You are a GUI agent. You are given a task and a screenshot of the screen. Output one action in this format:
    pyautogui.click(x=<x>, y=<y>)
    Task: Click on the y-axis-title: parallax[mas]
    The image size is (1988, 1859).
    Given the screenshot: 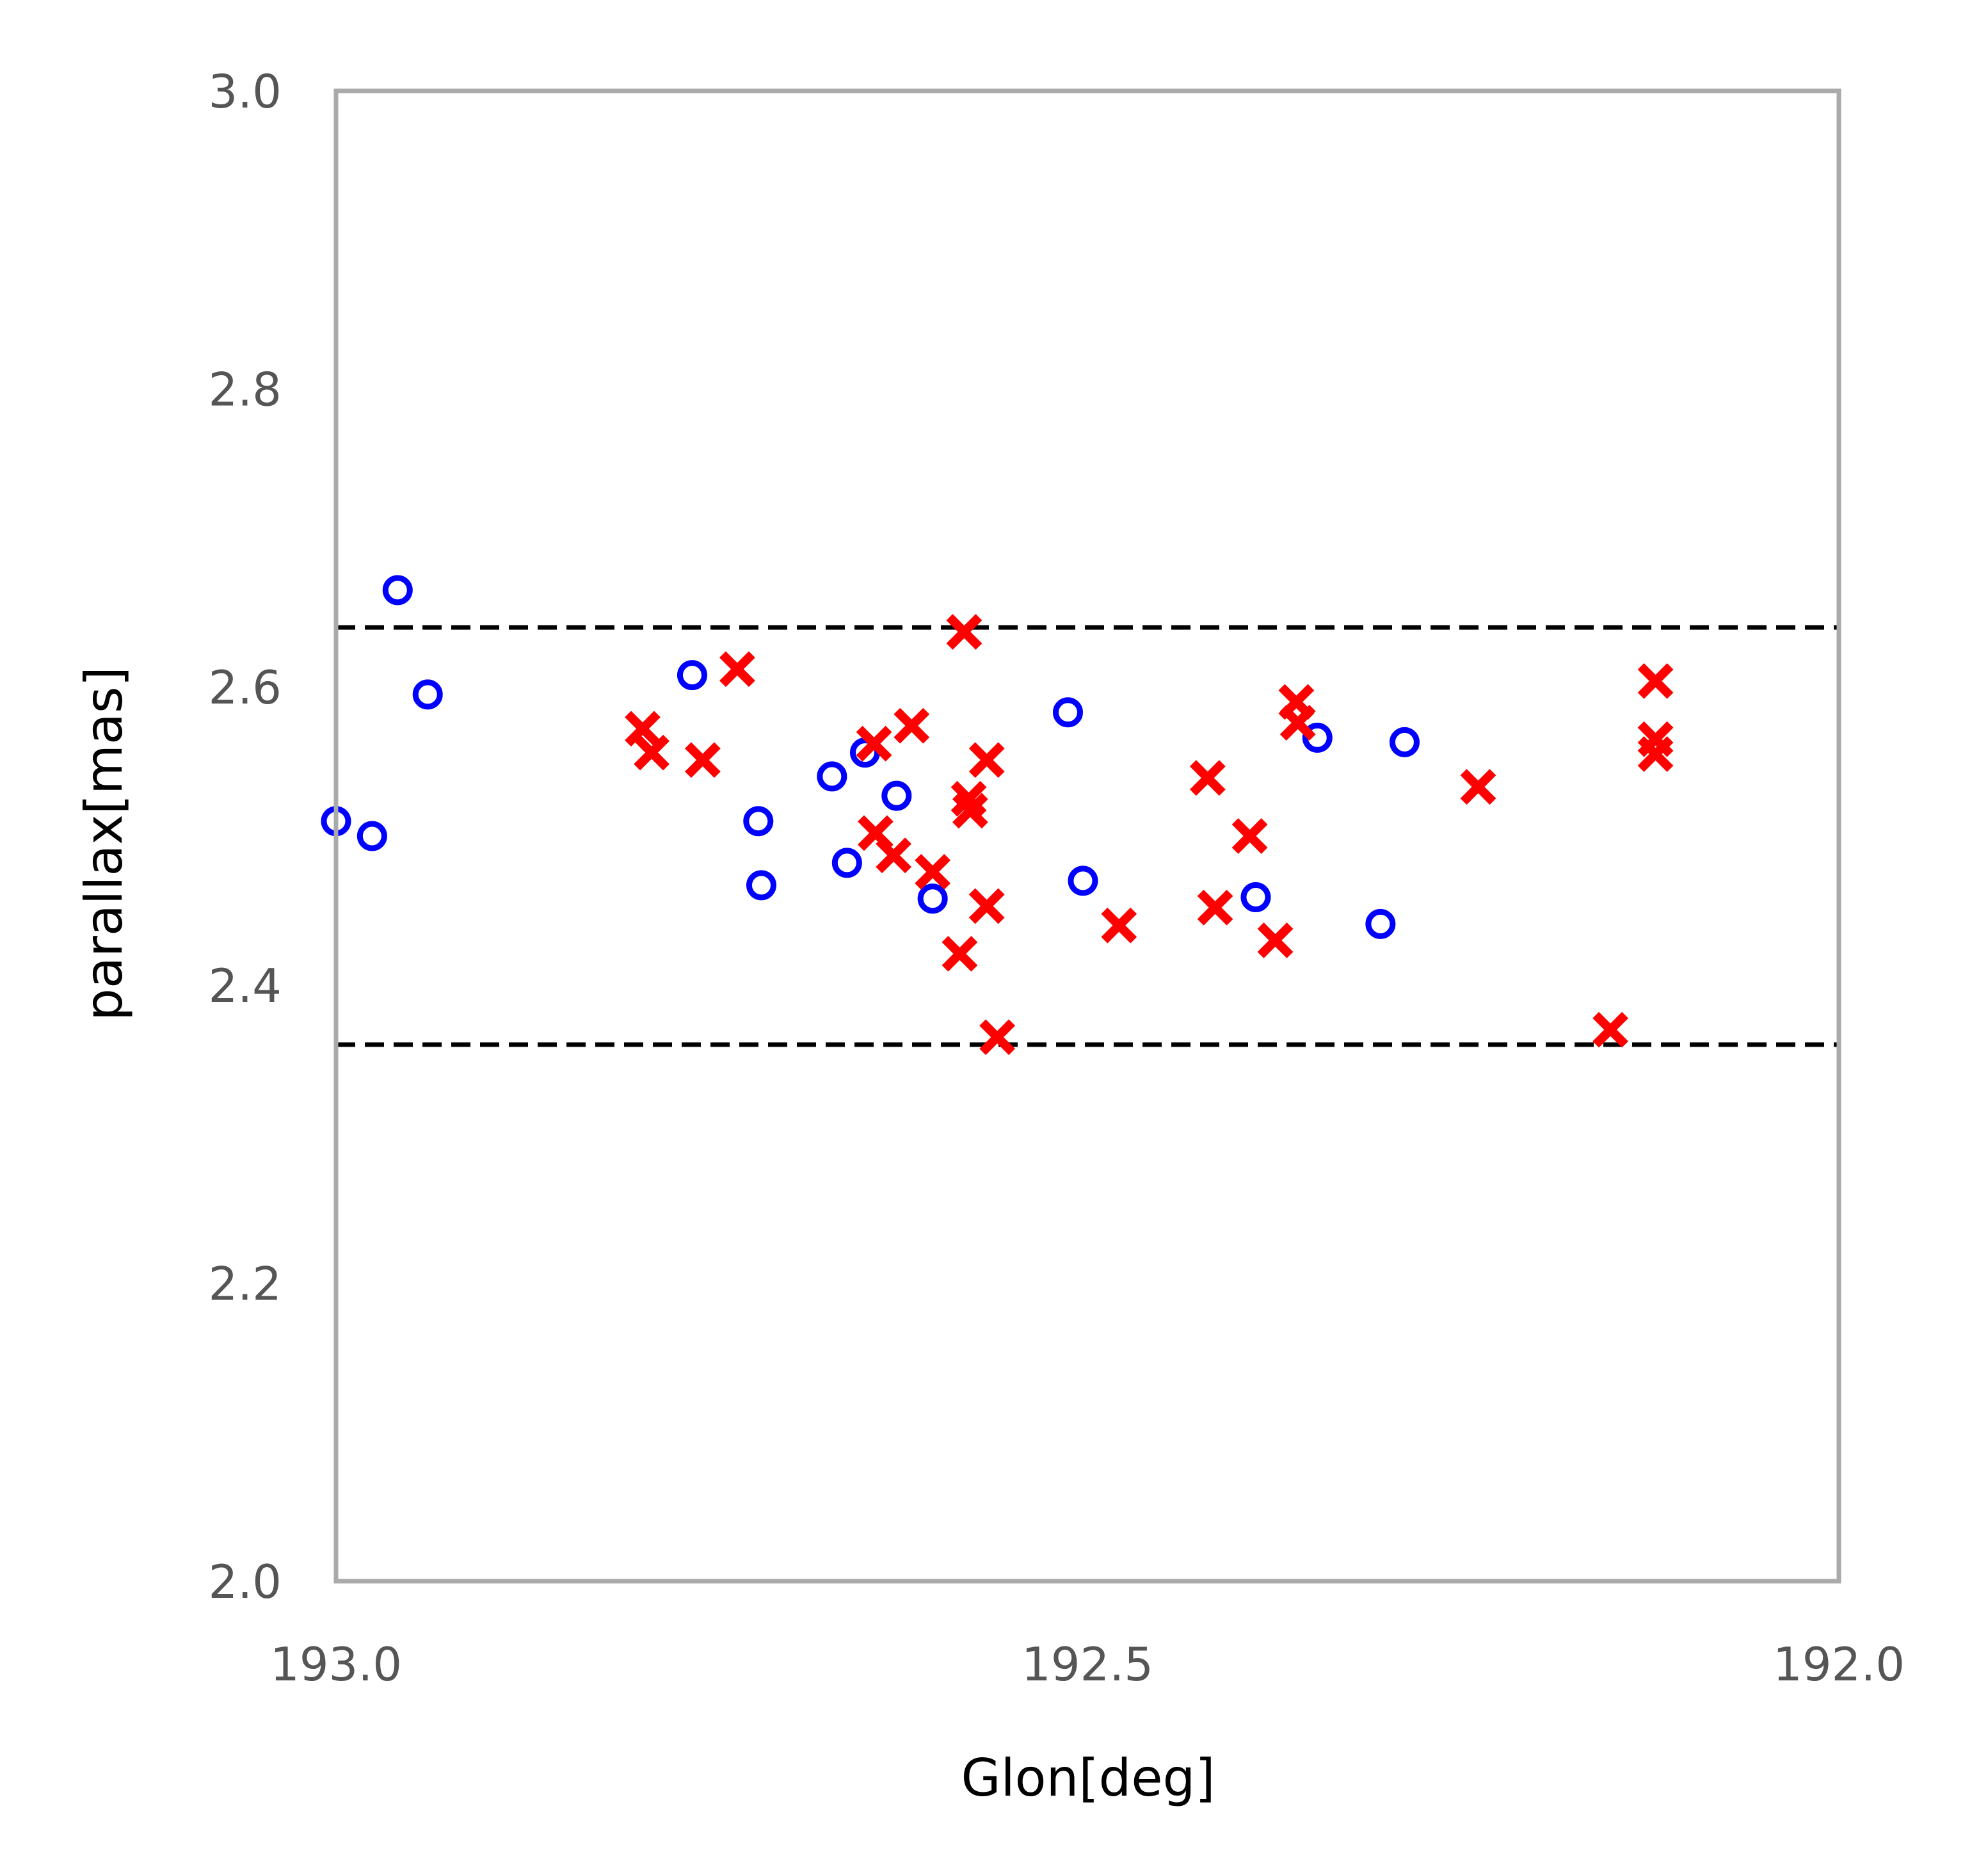 What is the action you would take?
    pyautogui.click(x=104, y=843)
    